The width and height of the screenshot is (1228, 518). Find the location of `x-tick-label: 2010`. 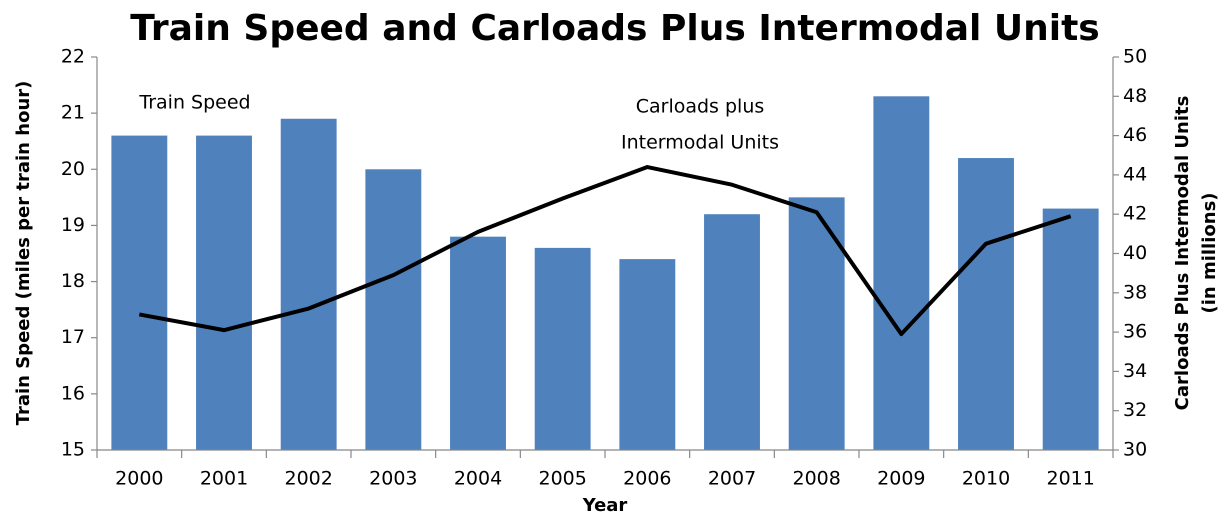

x-tick-label: 2010 is located at coordinates (986, 479).